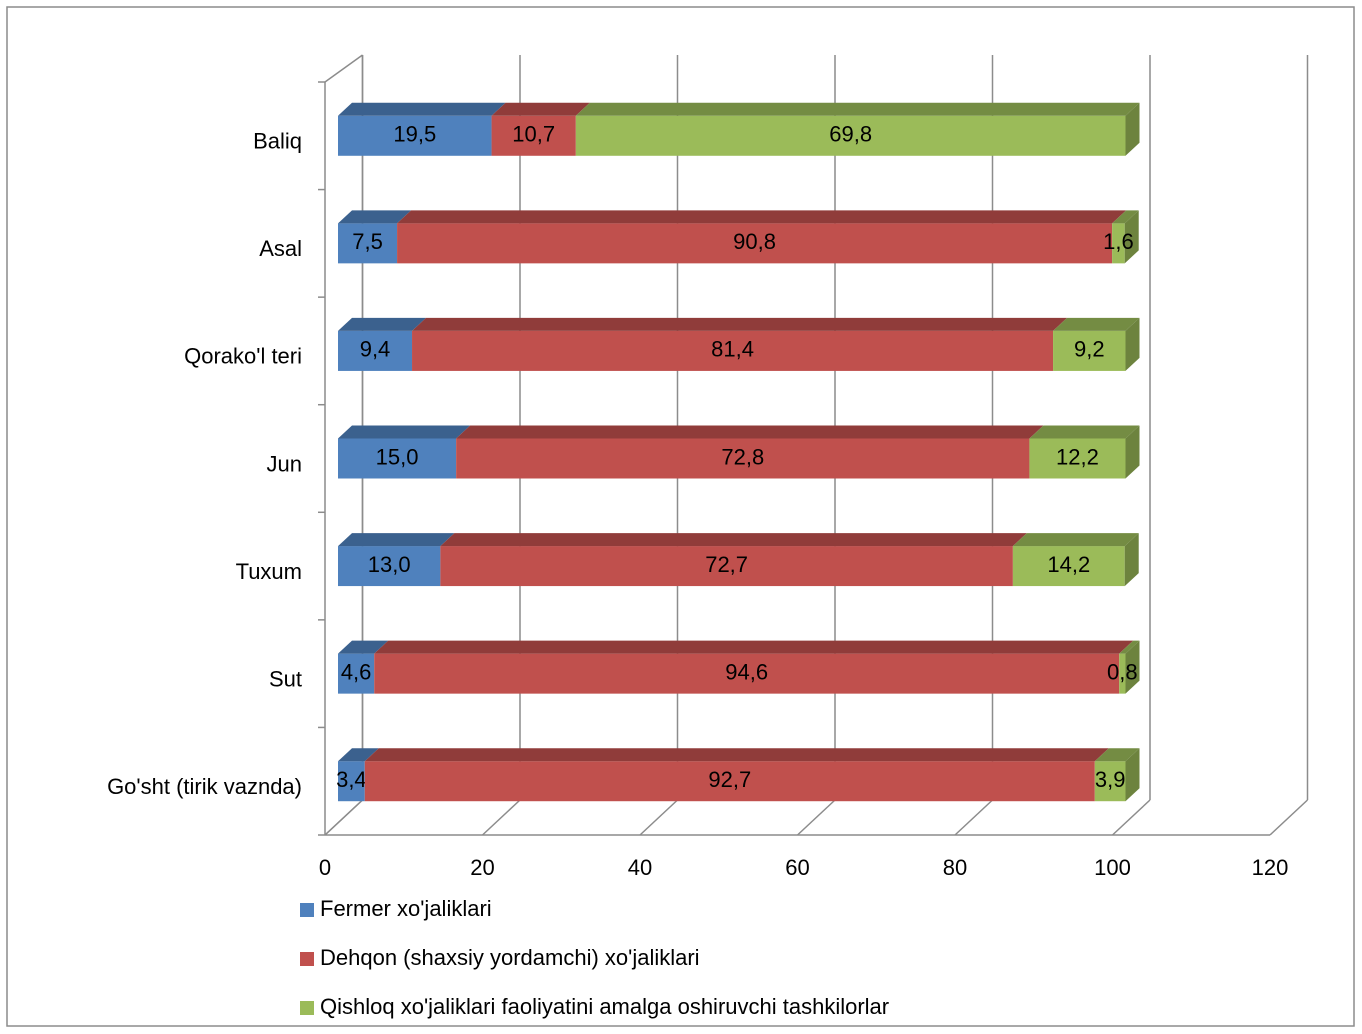  I want to click on data-label: 9,2, so click(1089, 349).